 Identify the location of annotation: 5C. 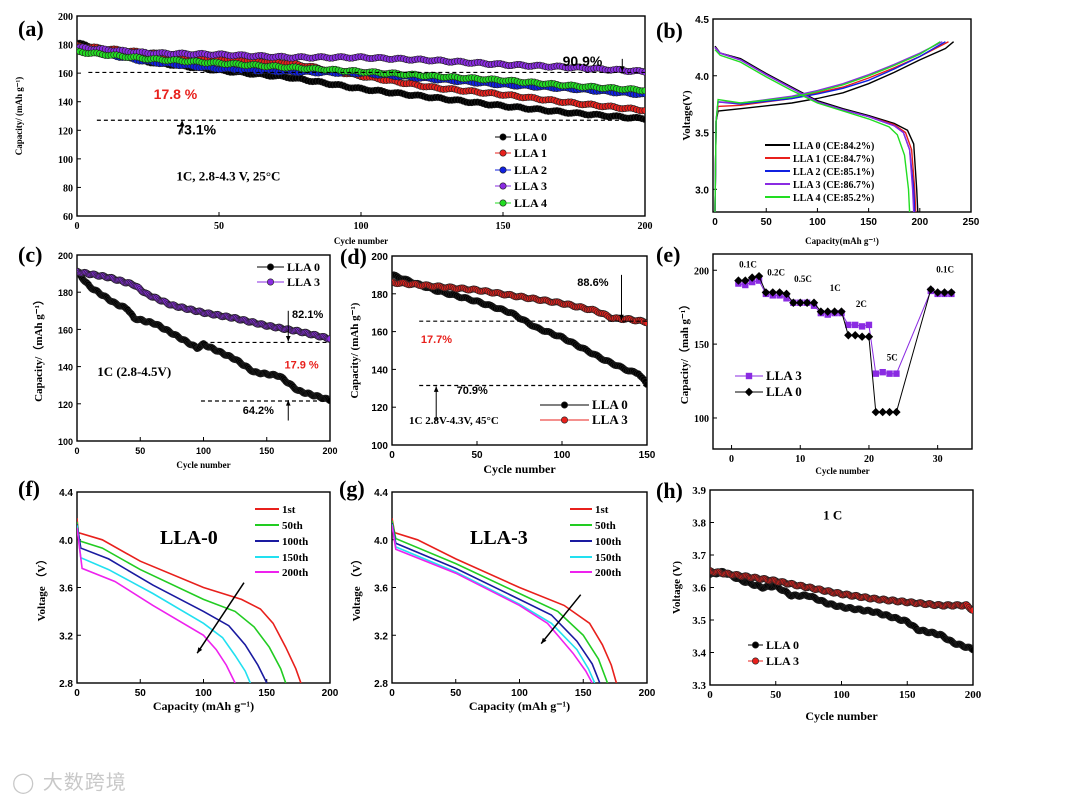
(892, 357).